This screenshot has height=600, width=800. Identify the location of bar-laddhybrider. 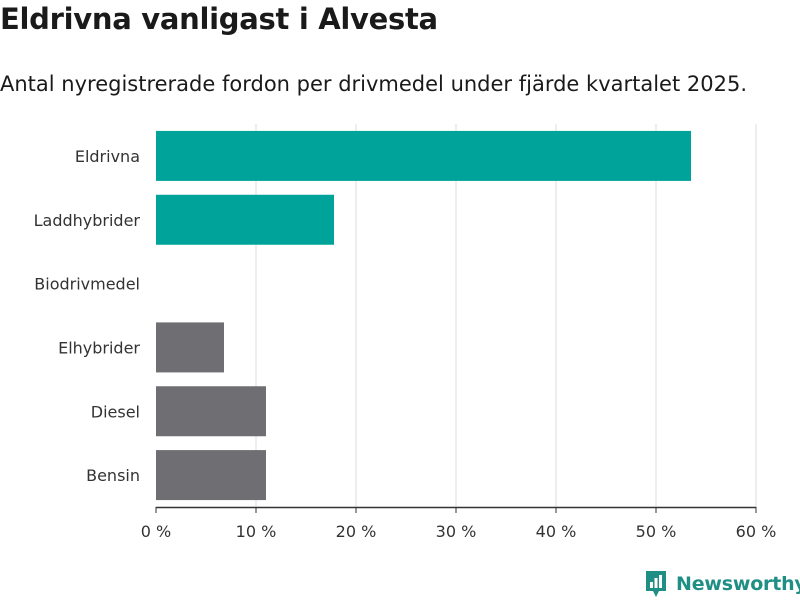
(245, 219).